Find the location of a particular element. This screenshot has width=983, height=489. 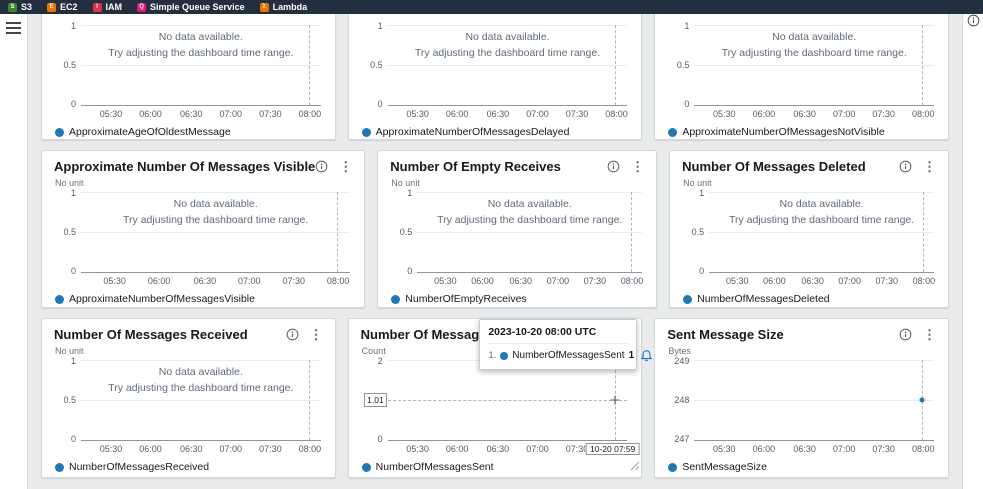

legend-item: NumberOfEmptyReceives is located at coordinates (517, 299).